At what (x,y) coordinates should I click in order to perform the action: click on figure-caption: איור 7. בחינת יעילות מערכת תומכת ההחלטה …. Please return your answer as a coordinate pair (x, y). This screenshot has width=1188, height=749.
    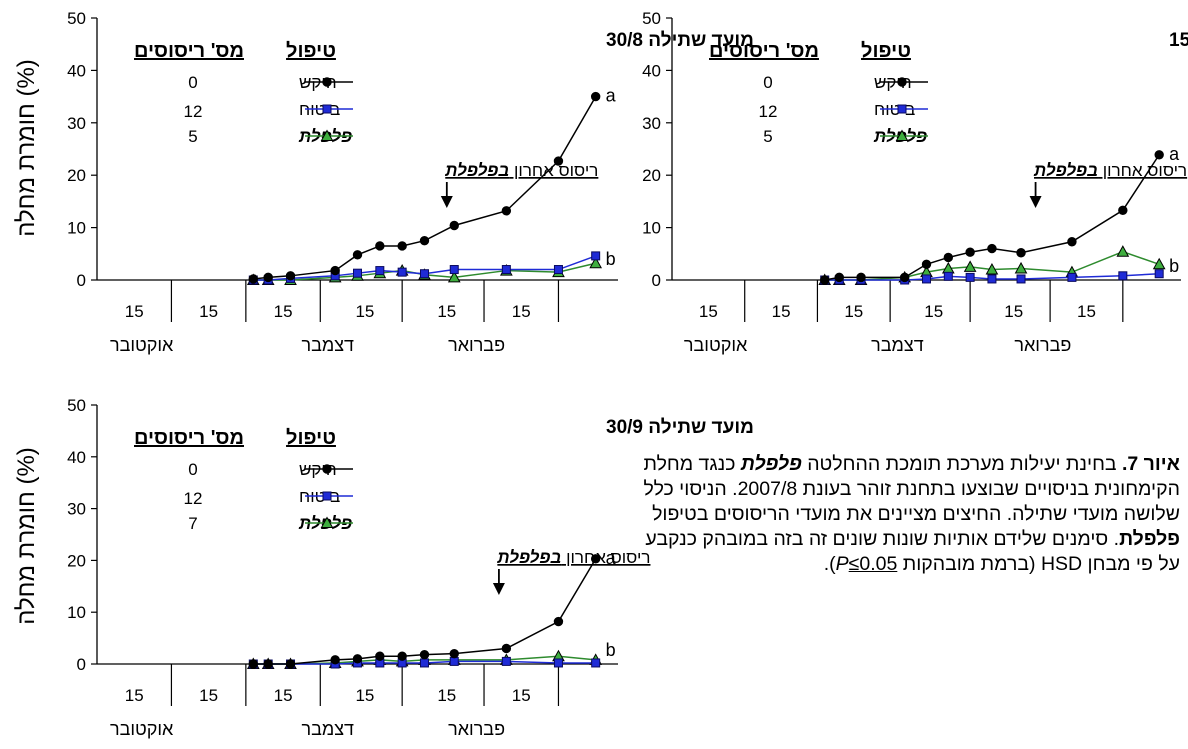
    Looking at the image, I should click on (904, 514).